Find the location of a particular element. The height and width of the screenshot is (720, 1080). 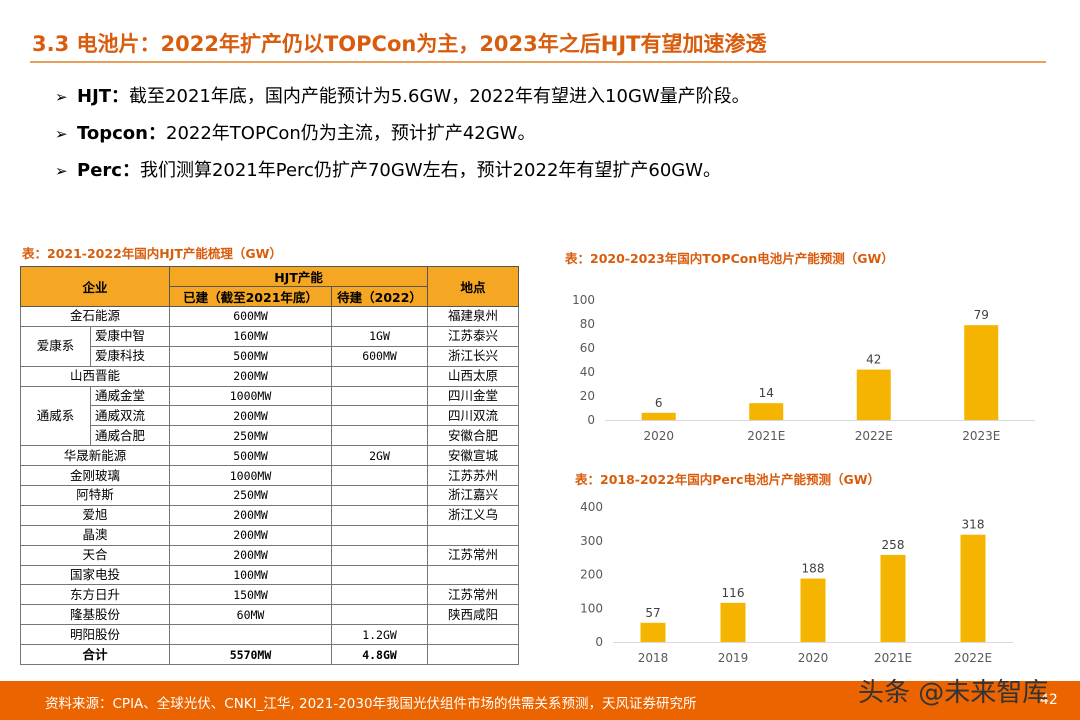

built-cell: 160MW is located at coordinates (251, 336).